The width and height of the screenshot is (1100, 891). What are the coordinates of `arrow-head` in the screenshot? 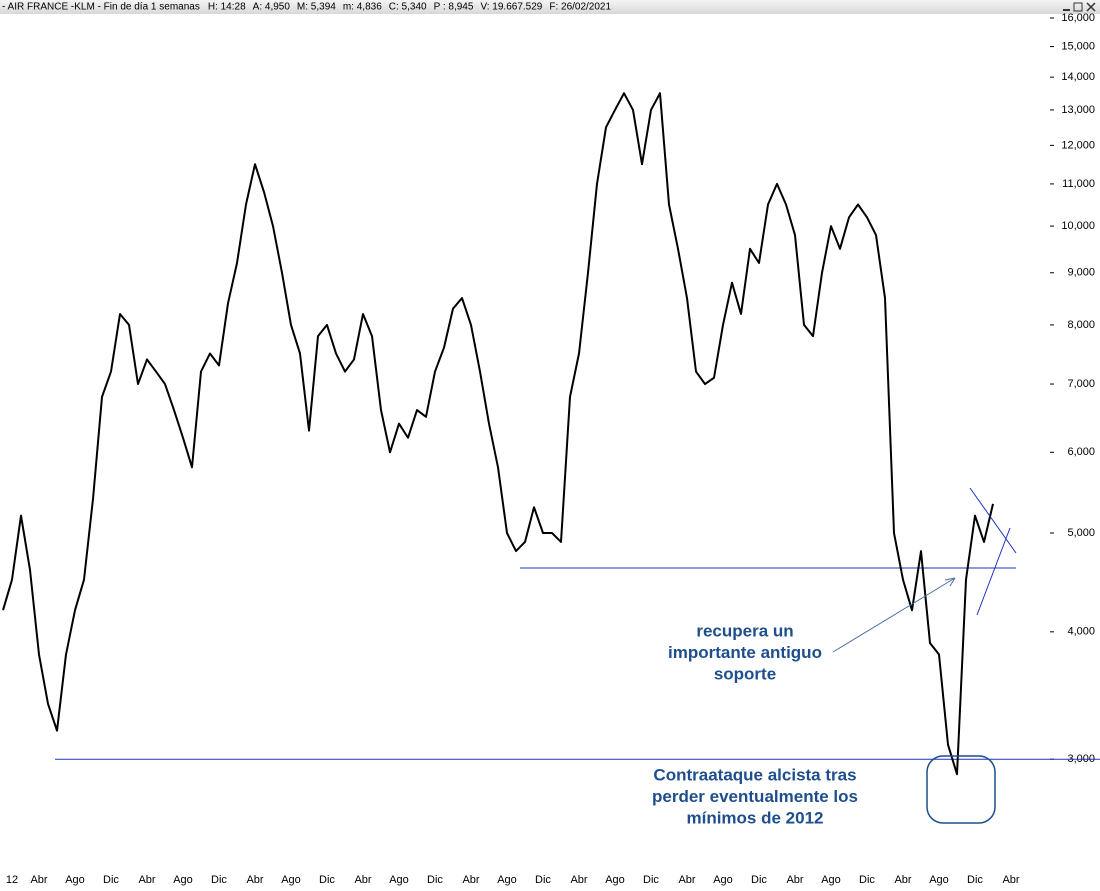 It's located at (950, 582).